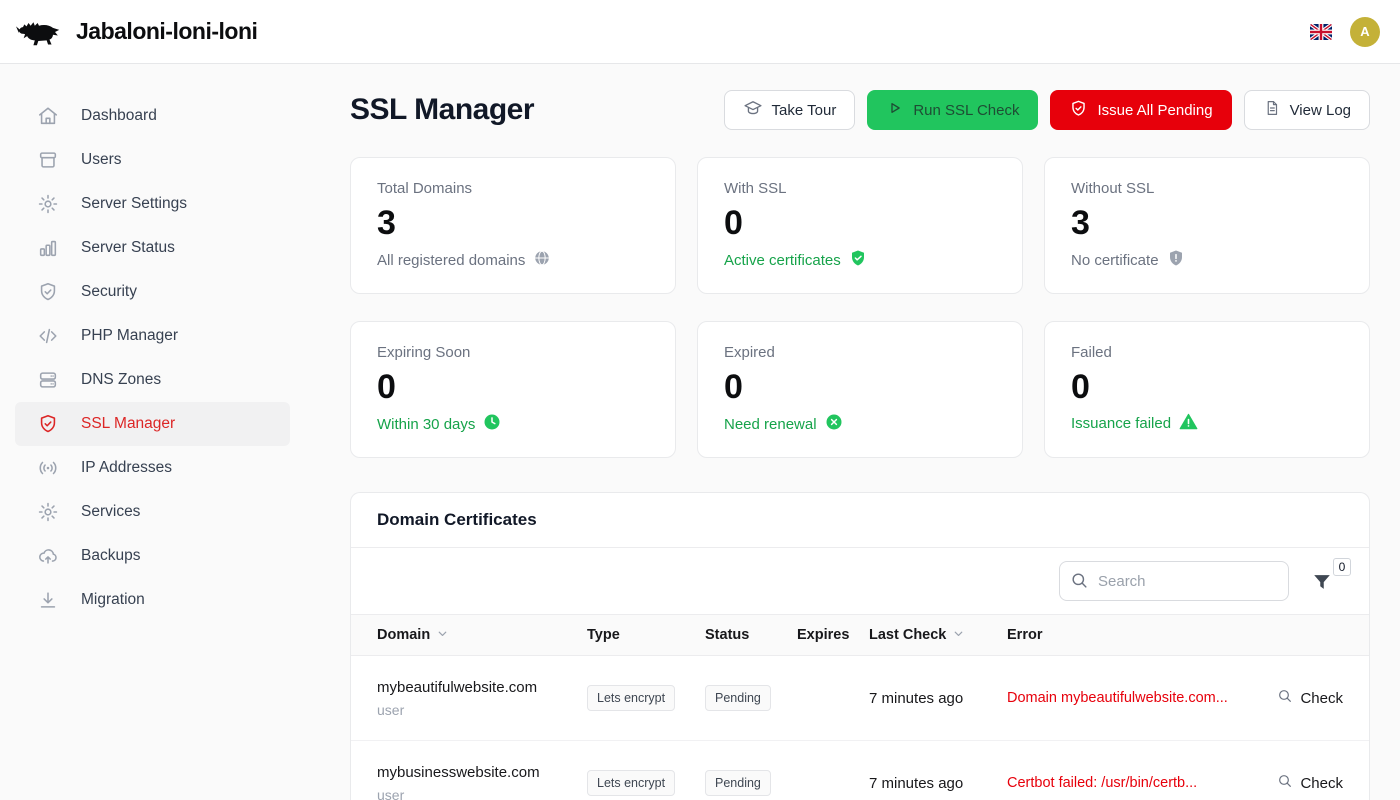 The height and width of the screenshot is (800, 1400). I want to click on caption-text: All registered domains, so click(451, 260).